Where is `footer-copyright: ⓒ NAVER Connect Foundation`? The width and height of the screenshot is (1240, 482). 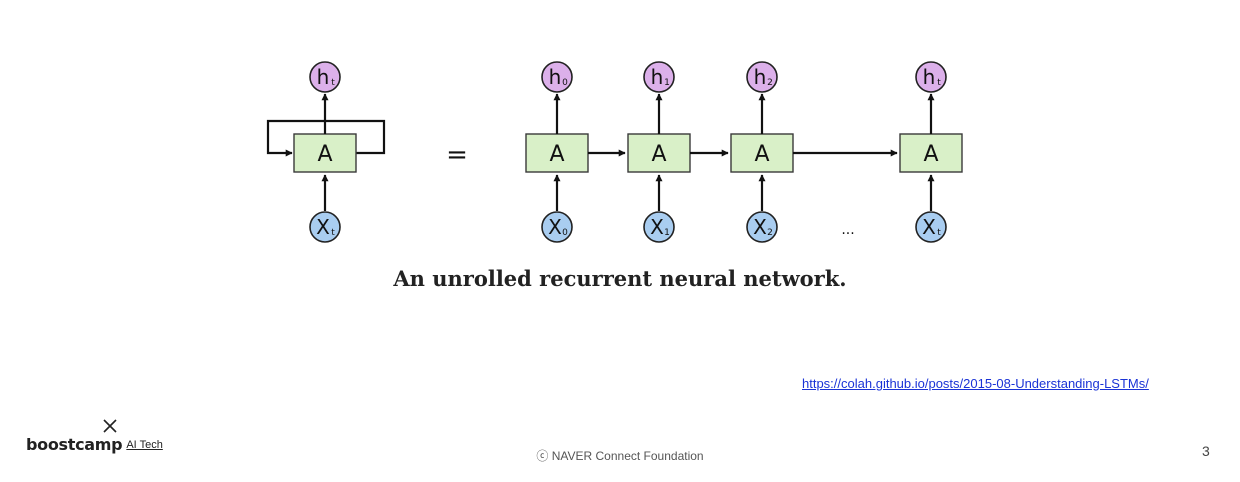
footer-copyright: ⓒ NAVER Connect Foundation is located at coordinates (620, 456).